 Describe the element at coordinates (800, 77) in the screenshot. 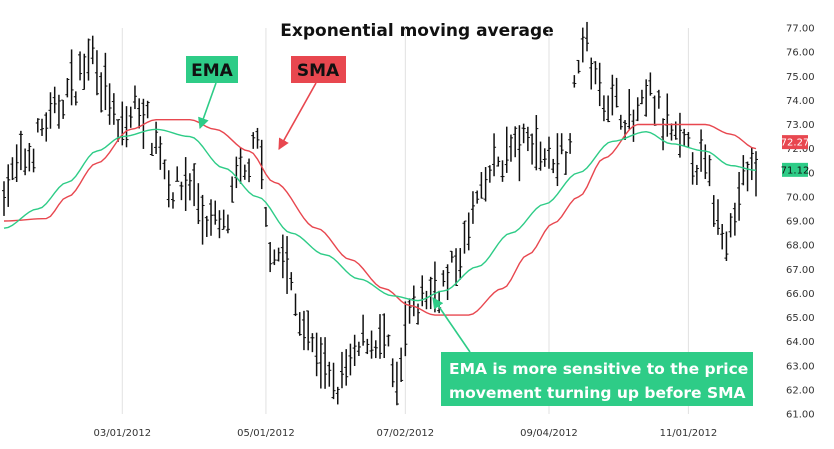

I see `y-tick-label: 75.00` at that location.